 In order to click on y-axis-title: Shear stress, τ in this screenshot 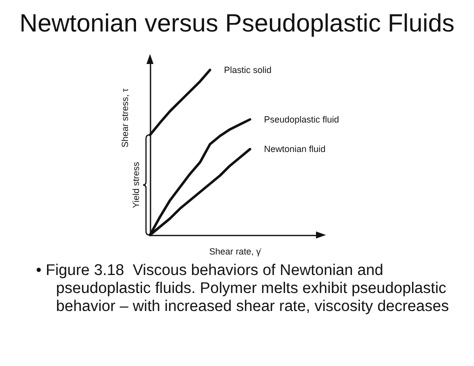, I will do `click(125, 118)`.